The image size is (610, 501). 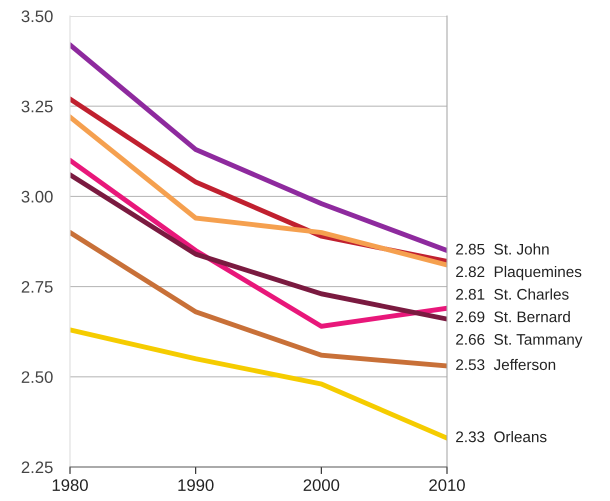 What do you see at coordinates (258, 384) in the screenshot?
I see `line-series` at bounding box center [258, 384].